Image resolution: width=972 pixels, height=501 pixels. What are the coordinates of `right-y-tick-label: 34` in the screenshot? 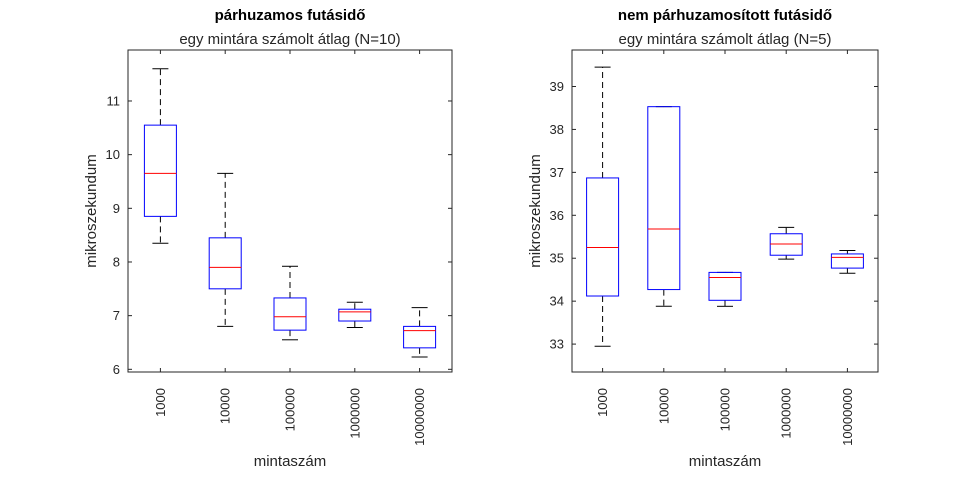 It's located at (557, 301).